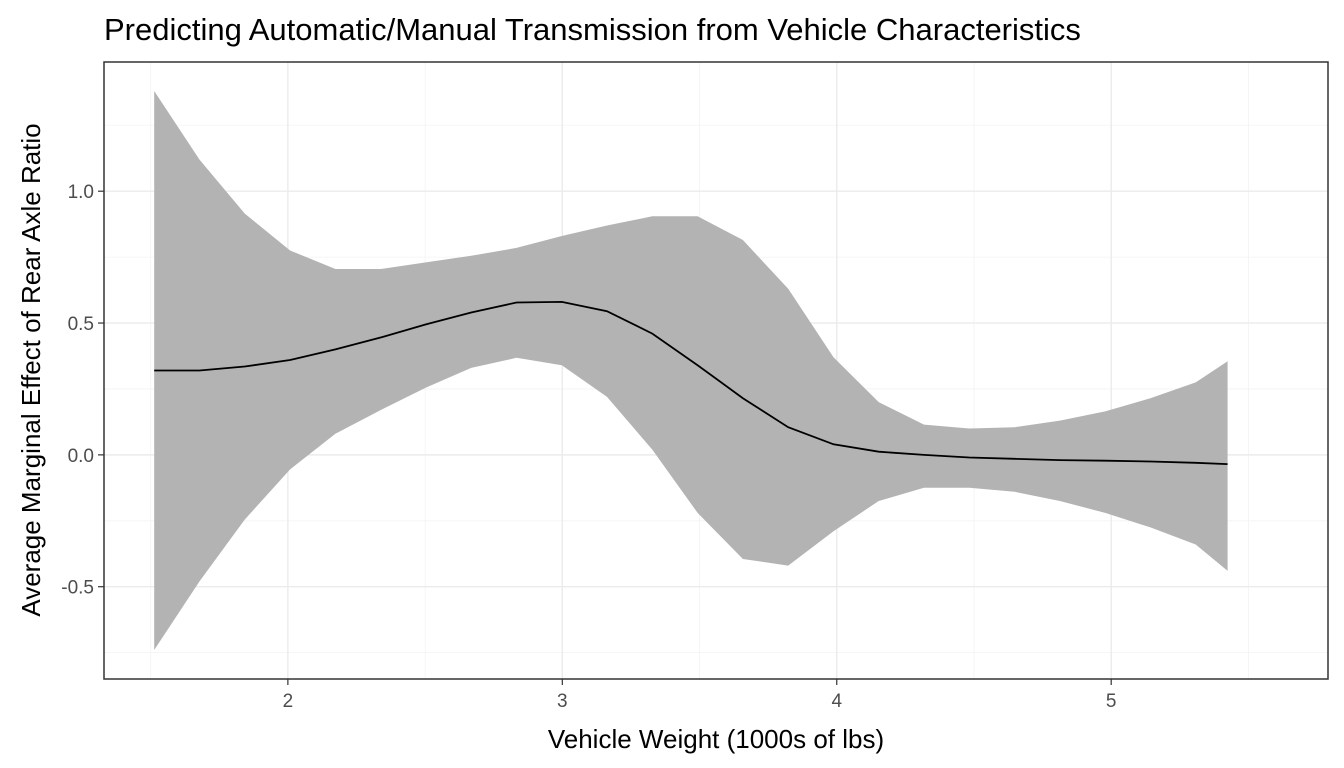 The height and width of the screenshot is (768, 1344). I want to click on x-tick-label: 2, so click(288, 701).